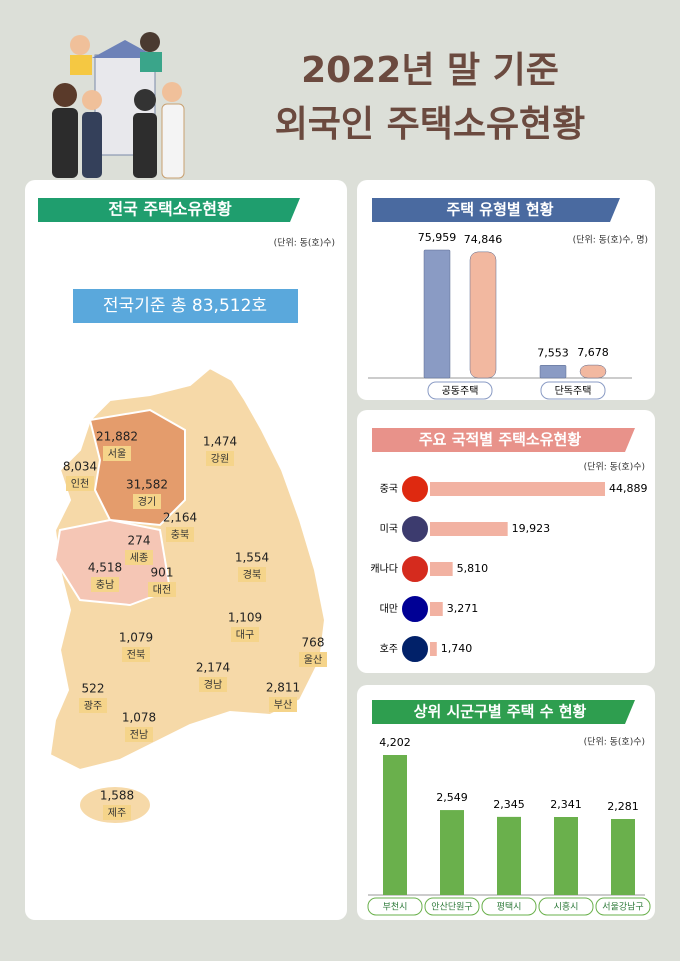 The image size is (680, 961). What do you see at coordinates (531, 528) in the screenshot?
I see `value-label: 19,923` at bounding box center [531, 528].